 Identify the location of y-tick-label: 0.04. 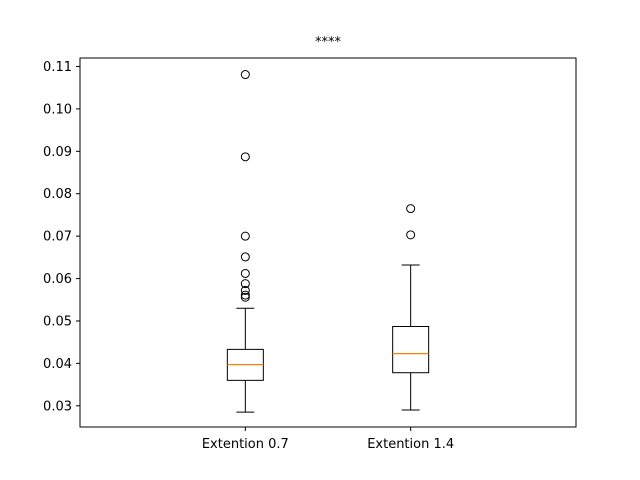
(57, 364).